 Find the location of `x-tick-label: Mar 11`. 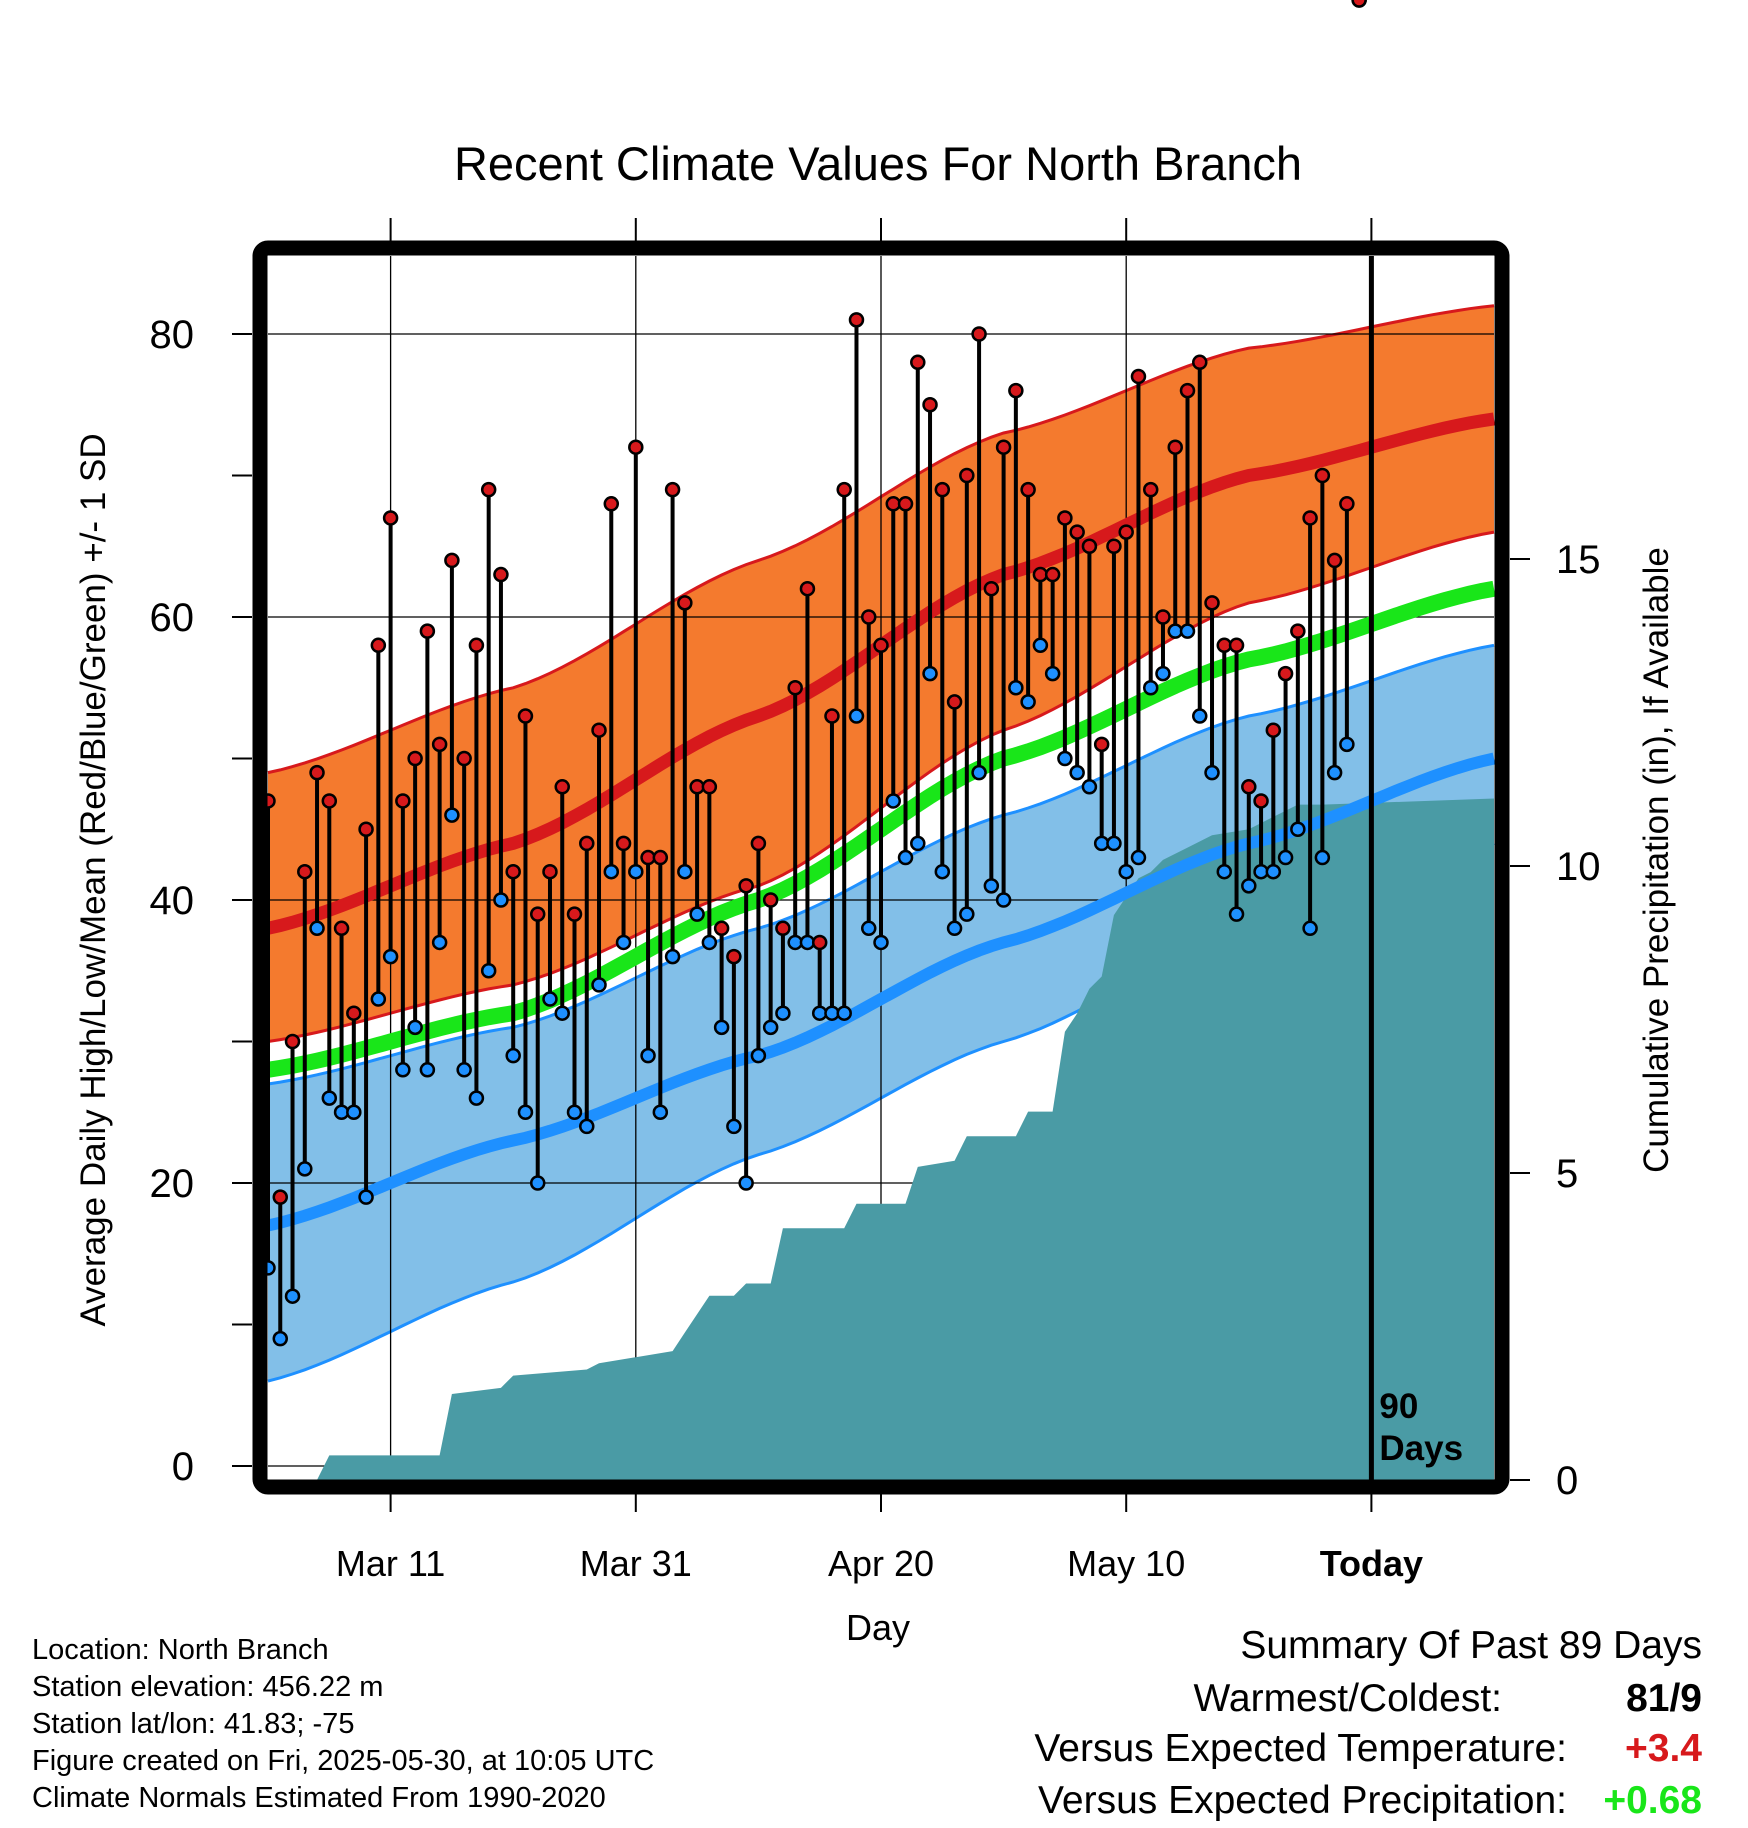

x-tick-label: Mar 11 is located at coordinates (390, 1563).